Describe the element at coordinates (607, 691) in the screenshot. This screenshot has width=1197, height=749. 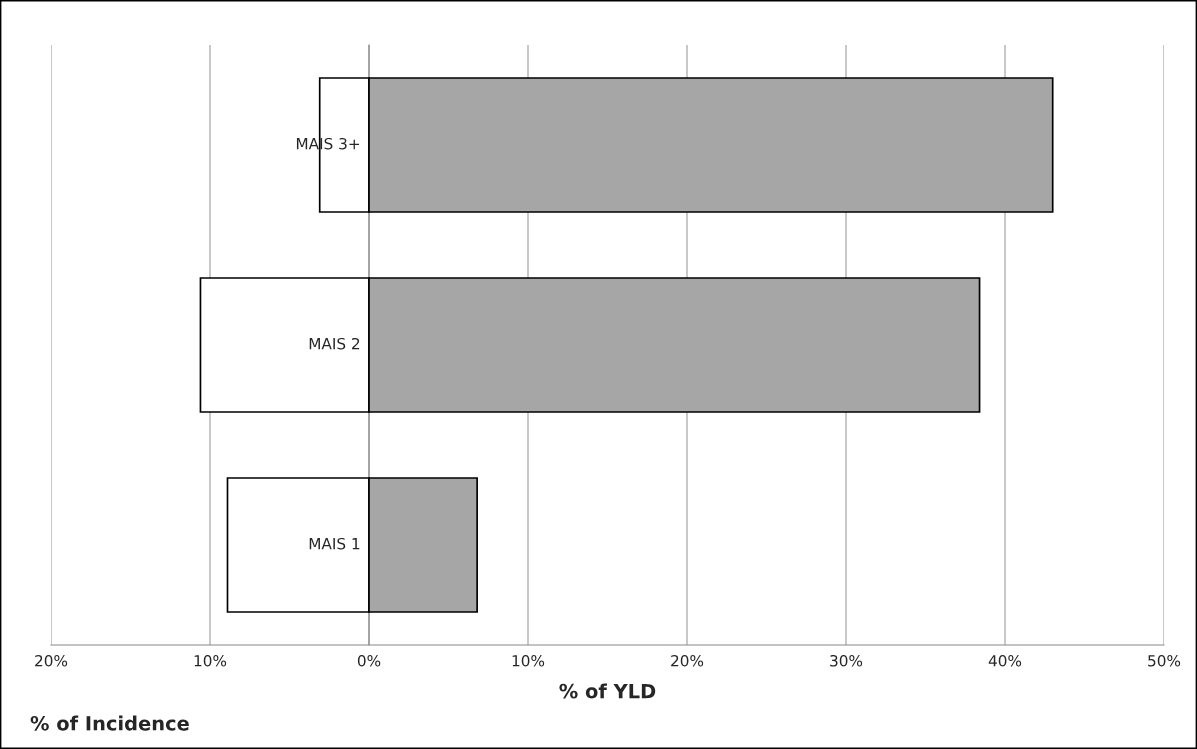
I see `x-axis-title: % of YLD` at that location.